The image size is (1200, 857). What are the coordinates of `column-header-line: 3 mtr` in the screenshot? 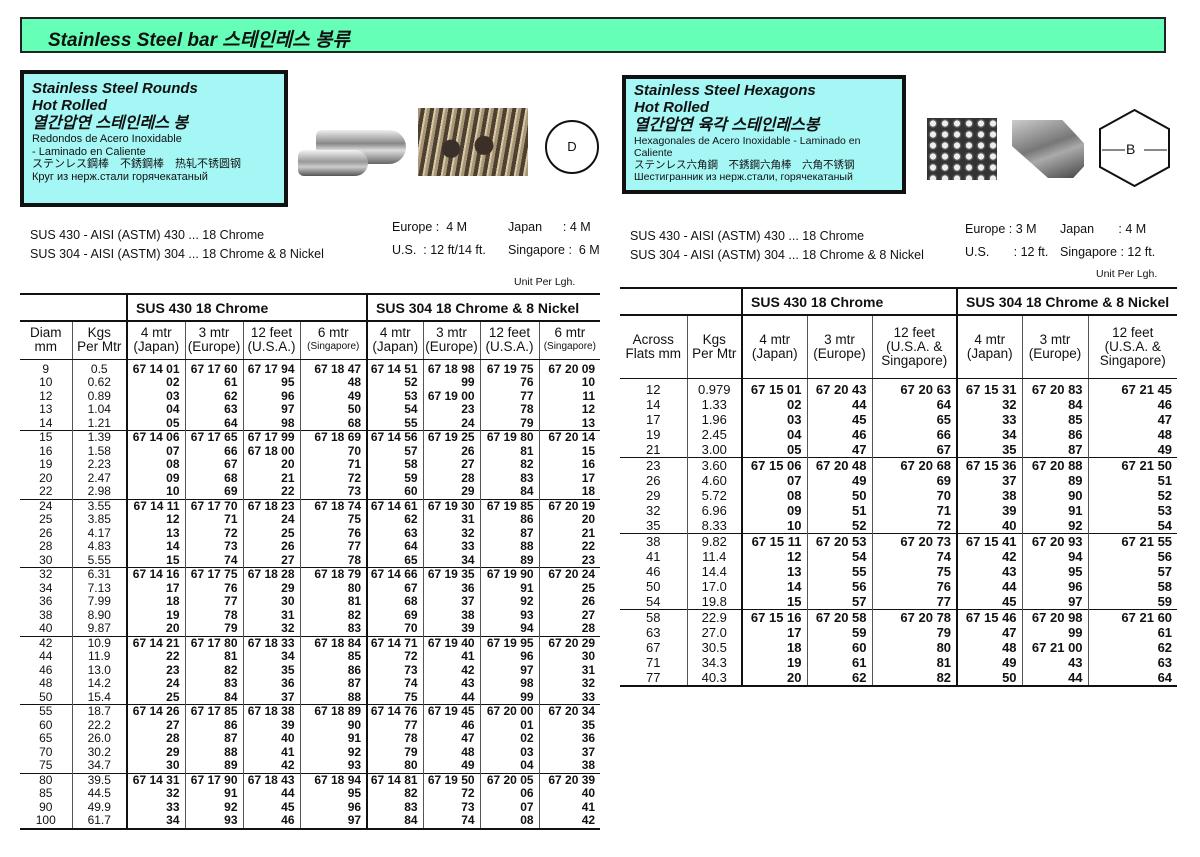 It's located at (214, 333).